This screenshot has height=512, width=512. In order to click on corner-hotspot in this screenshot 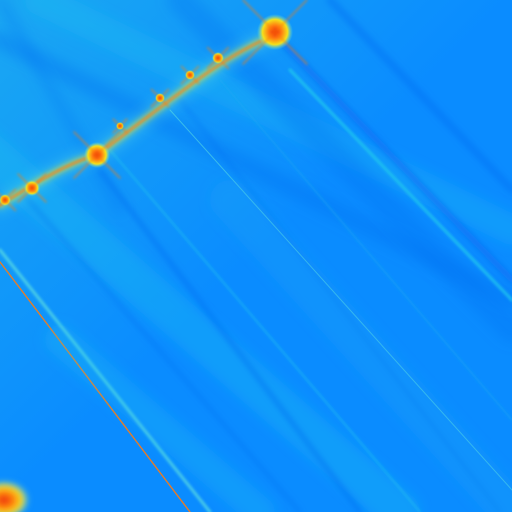, I will do `click(15, 496)`.